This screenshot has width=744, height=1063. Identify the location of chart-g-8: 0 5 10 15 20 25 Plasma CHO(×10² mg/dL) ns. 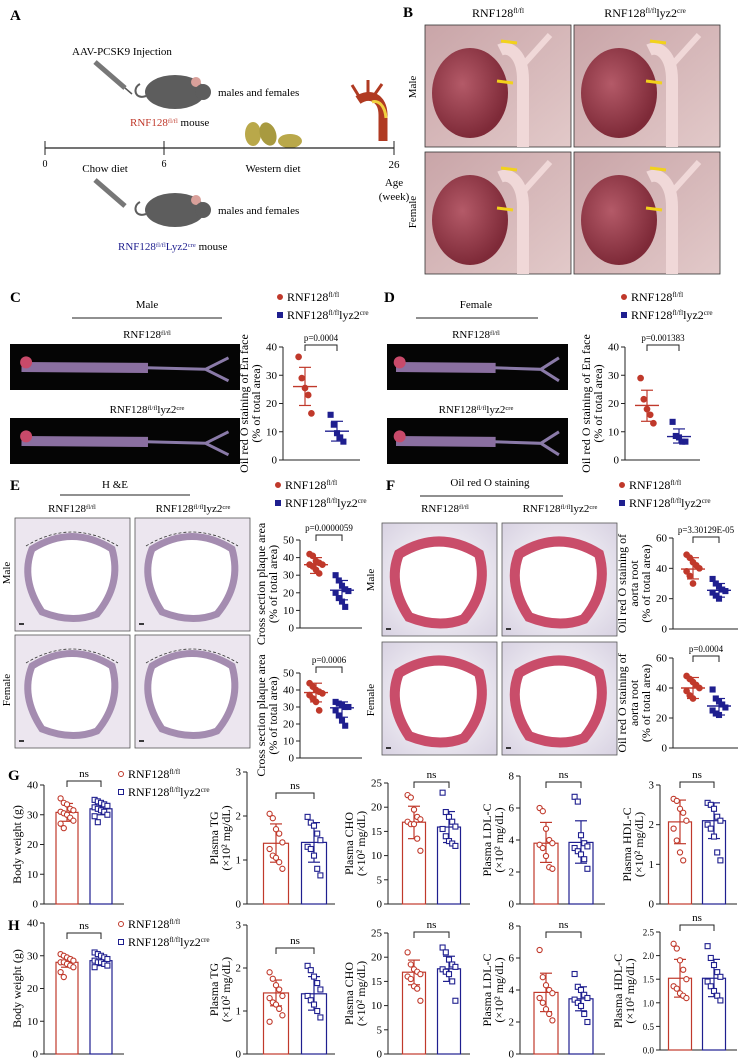
(406, 840).